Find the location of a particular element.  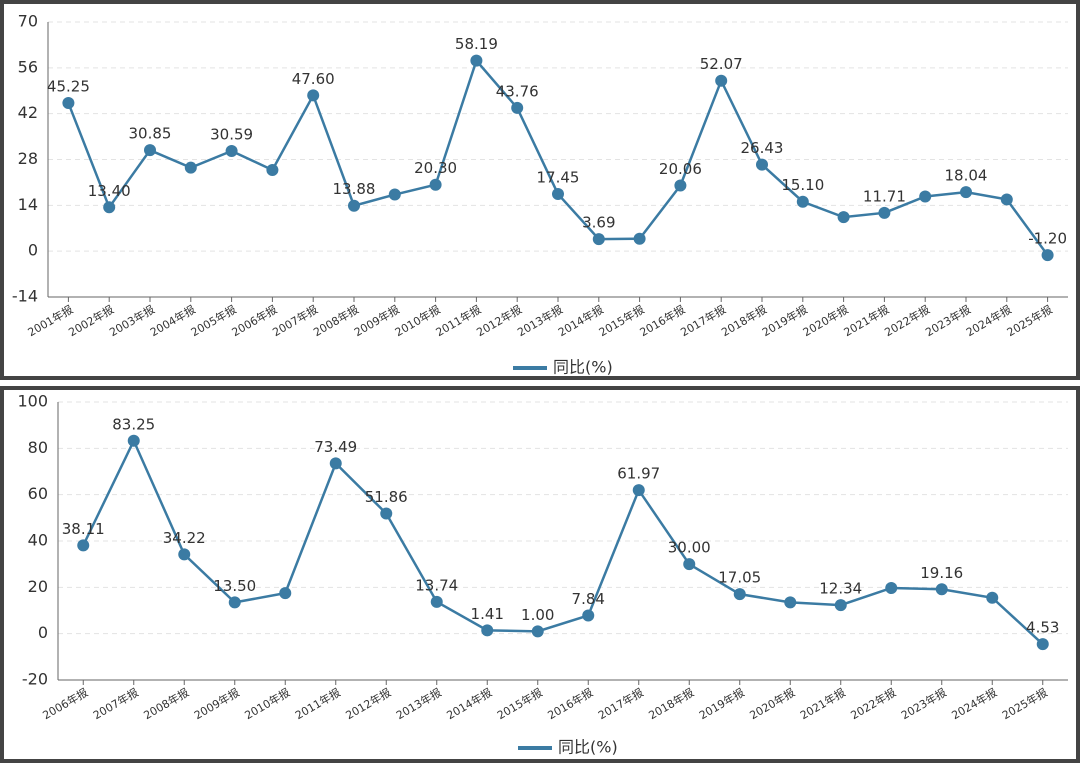

y-tick-label: 56 is located at coordinates (28, 66).